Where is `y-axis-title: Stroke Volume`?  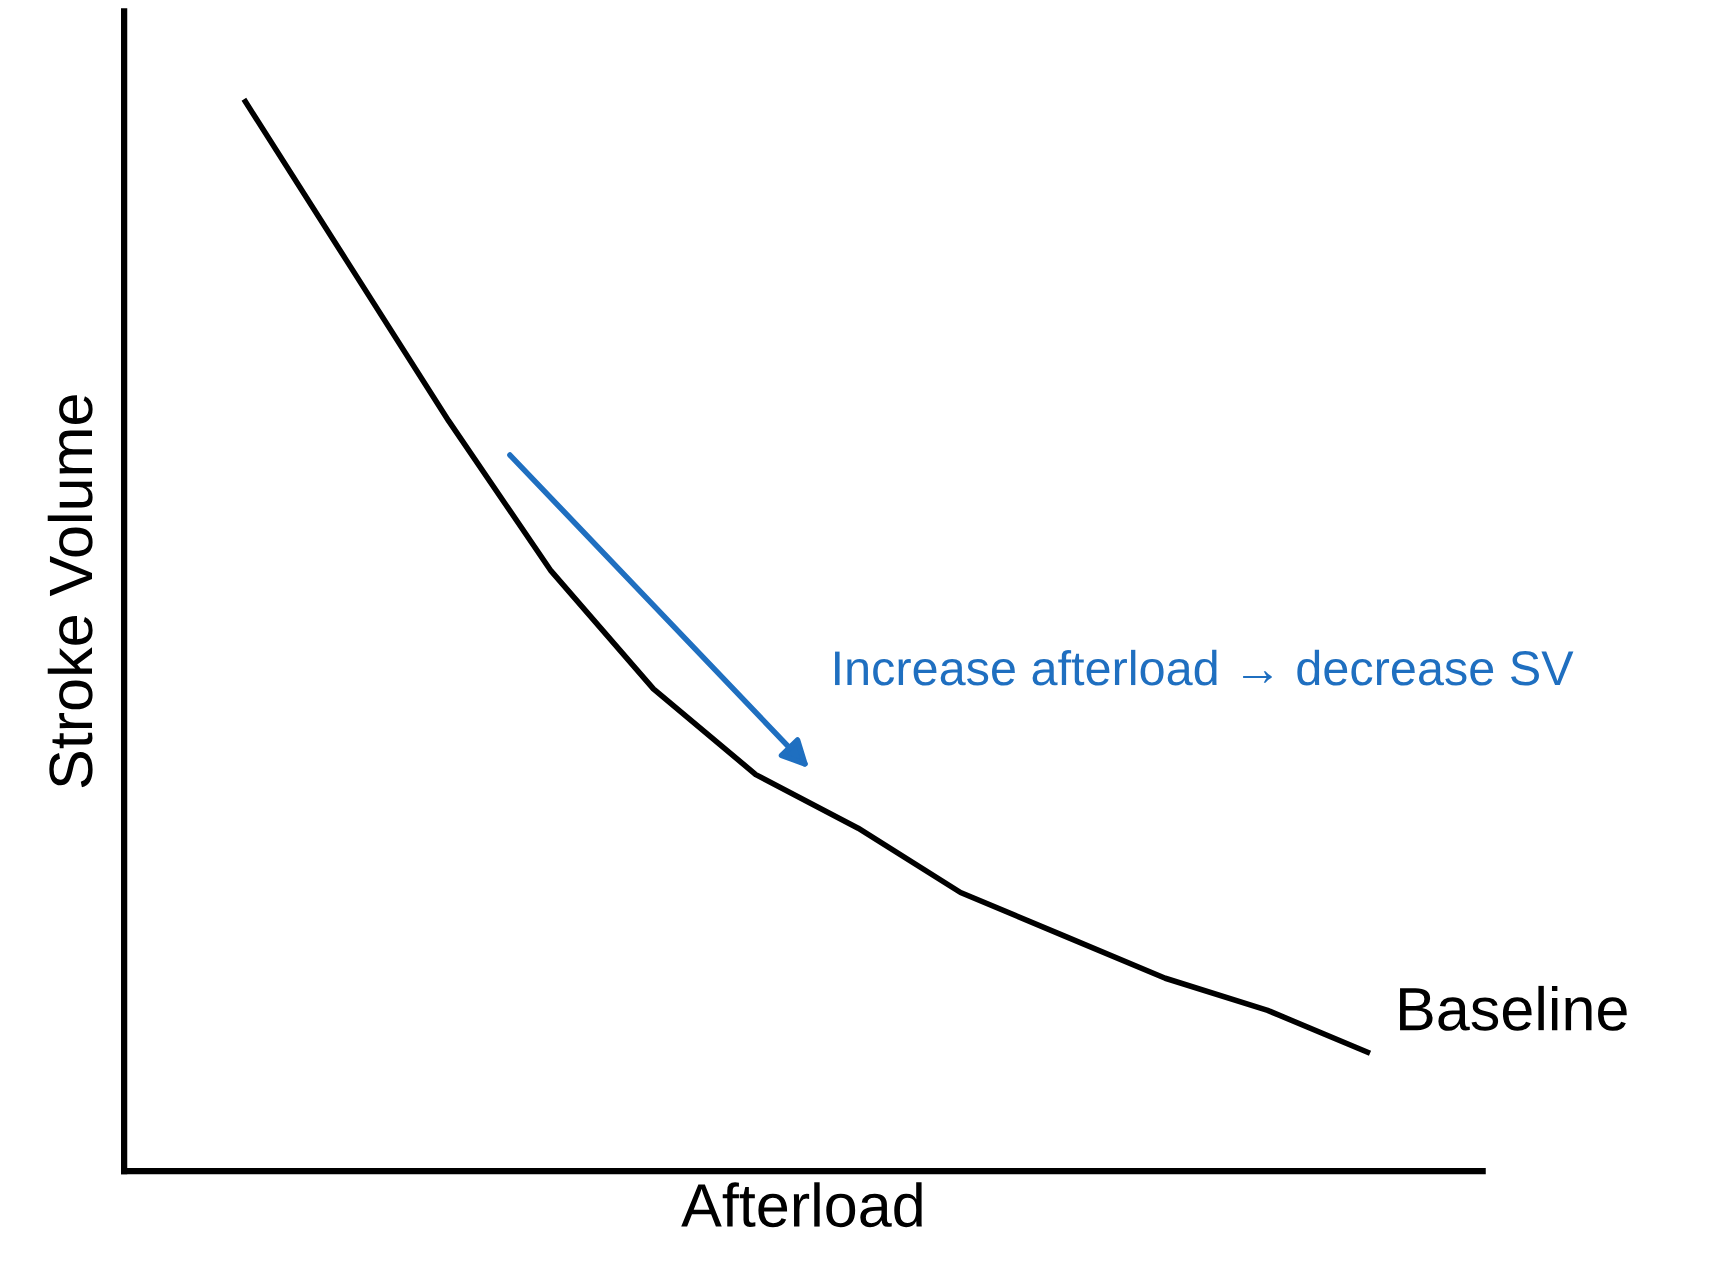
y-axis-title: Stroke Volume is located at coordinates (70, 591).